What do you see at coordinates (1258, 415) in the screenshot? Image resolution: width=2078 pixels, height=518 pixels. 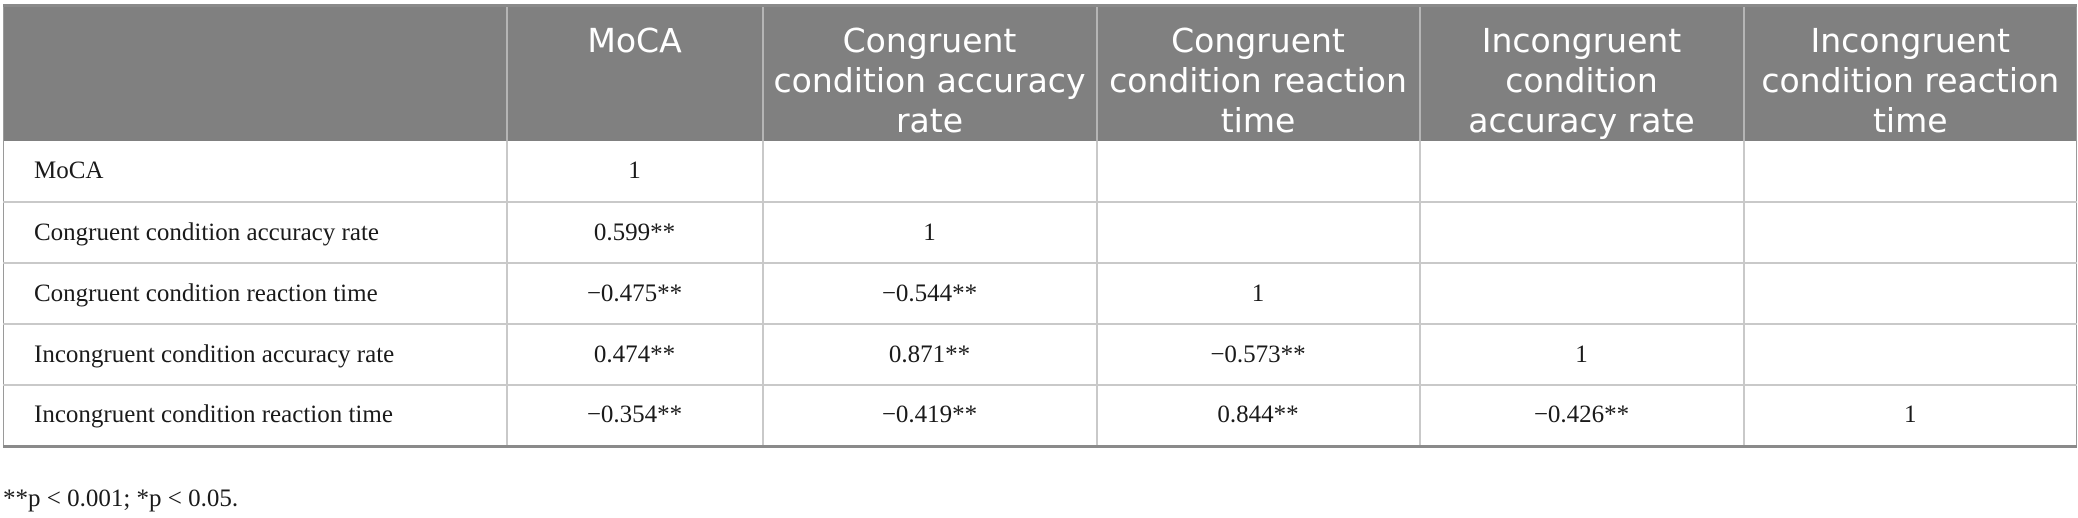 I see `table-cell: 0.844**` at bounding box center [1258, 415].